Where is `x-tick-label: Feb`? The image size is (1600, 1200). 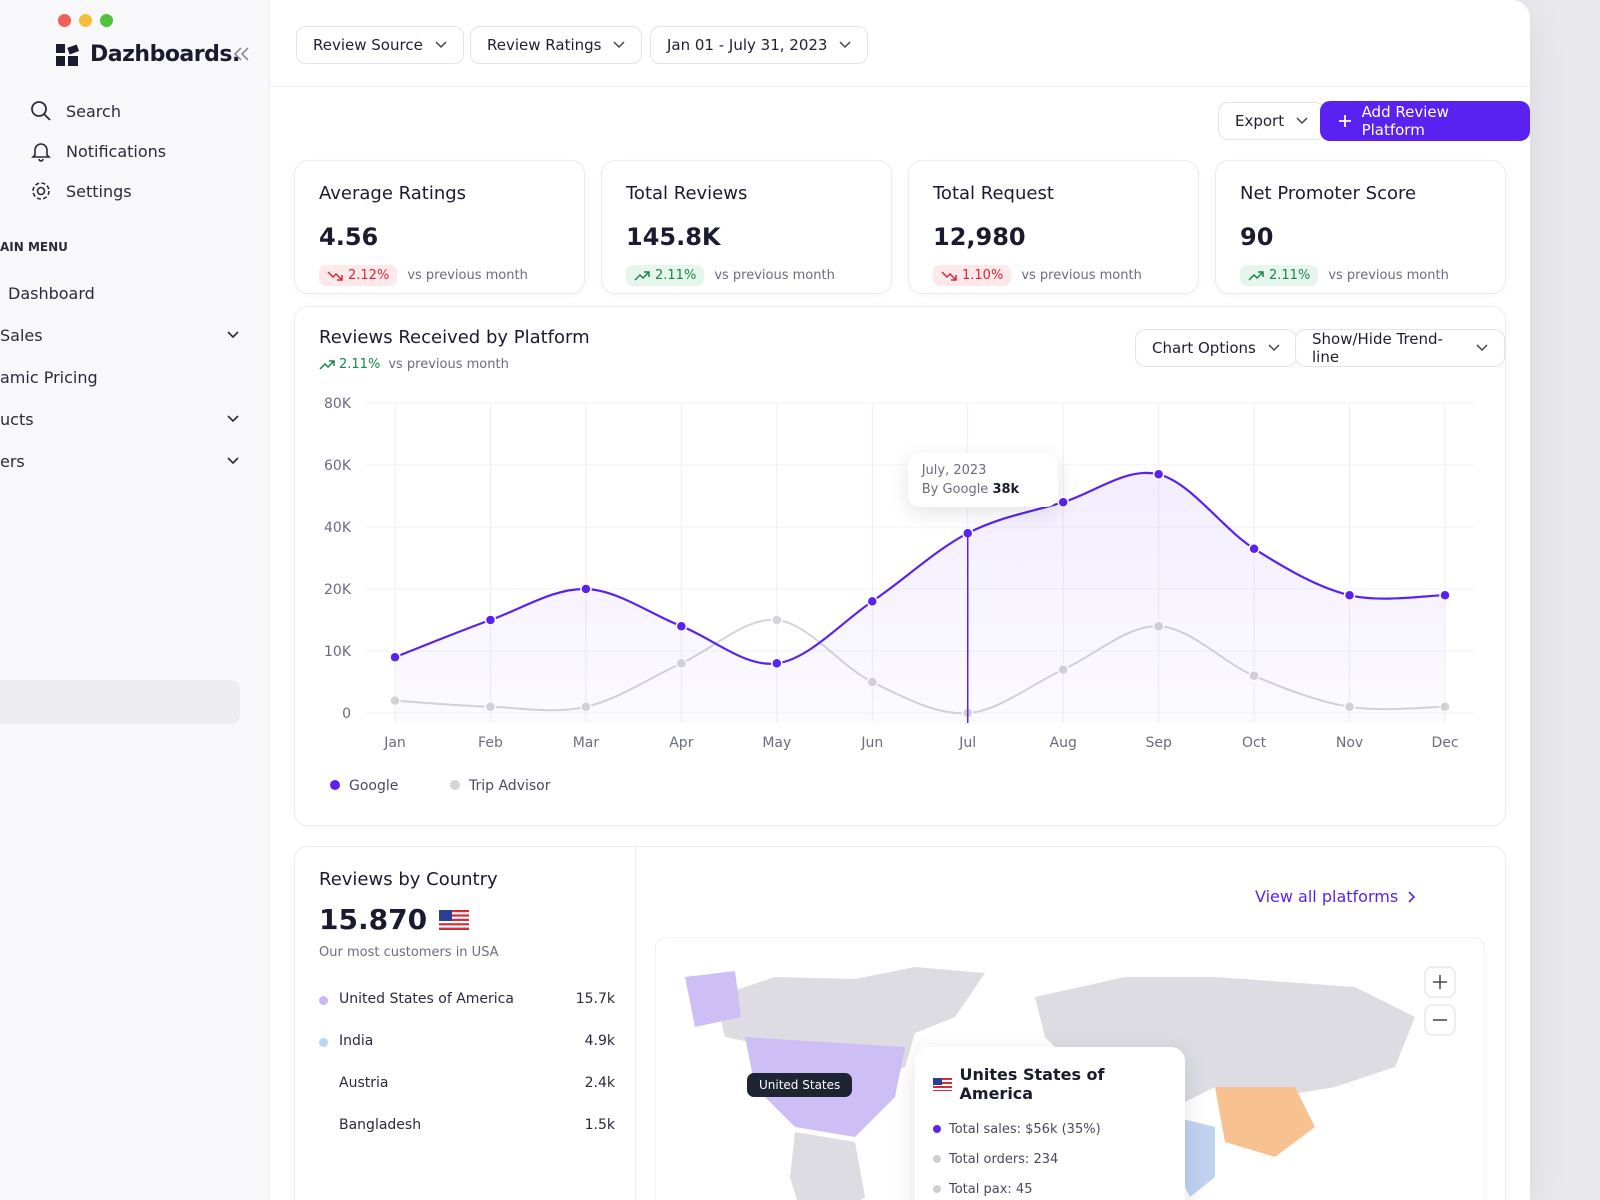 x-tick-label: Feb is located at coordinates (490, 743).